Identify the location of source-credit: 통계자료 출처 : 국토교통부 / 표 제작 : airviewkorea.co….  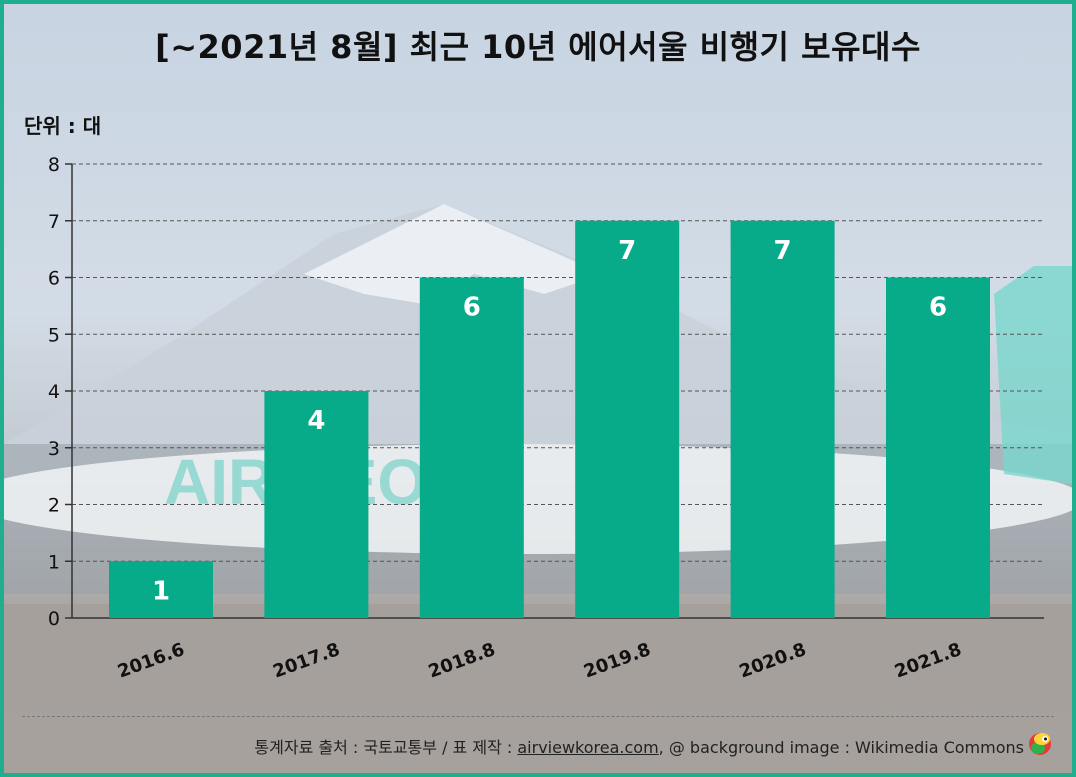
(639, 746).